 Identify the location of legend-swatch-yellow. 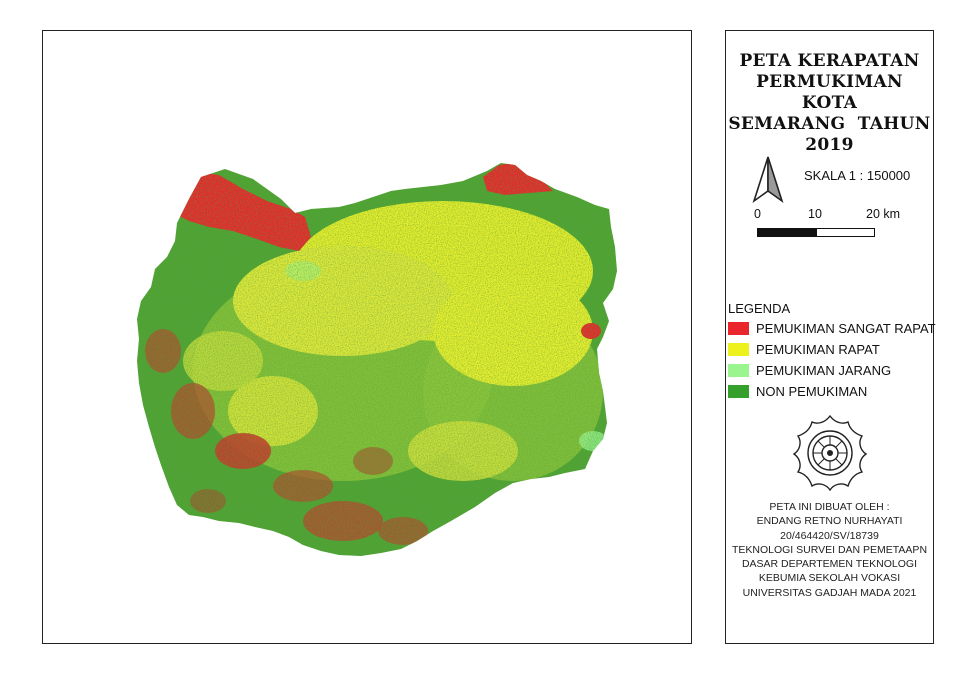
(738, 349).